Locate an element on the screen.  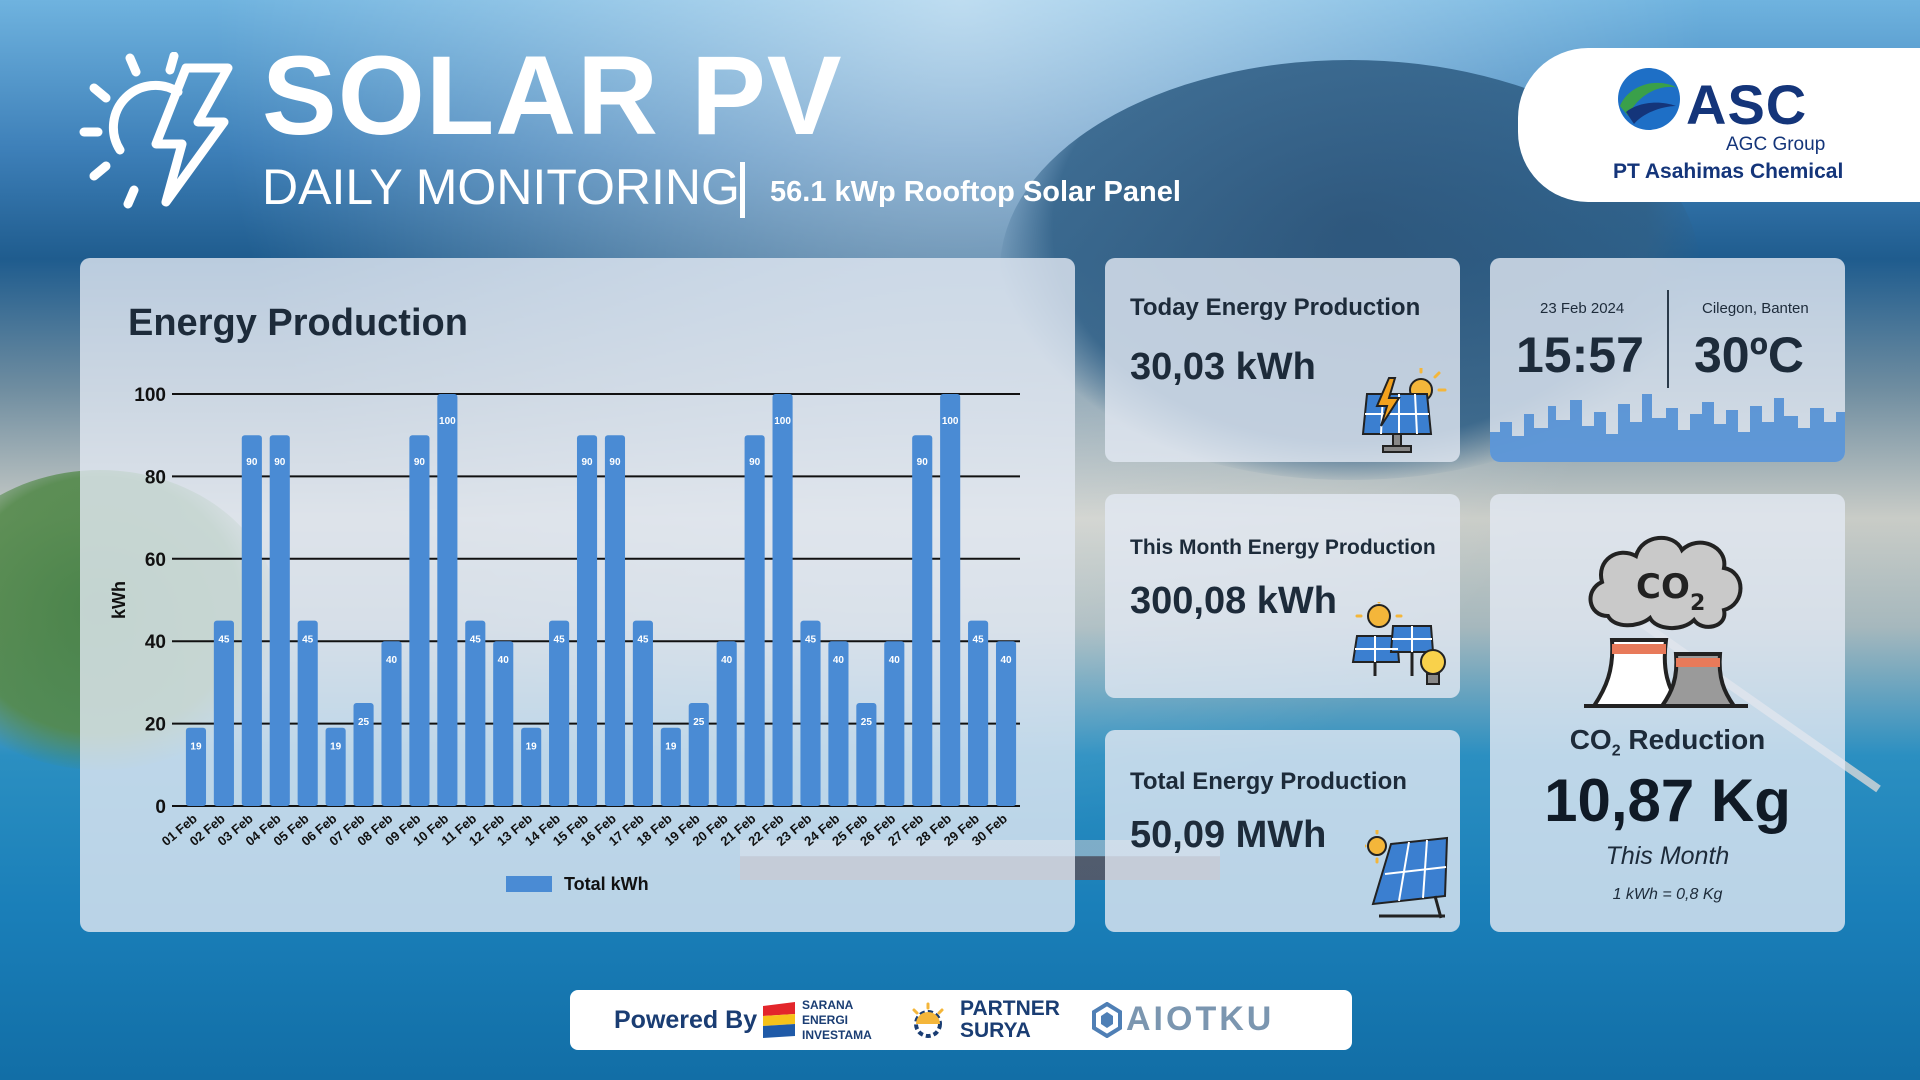
co2-label-prefix: CO is located at coordinates (1590, 739).